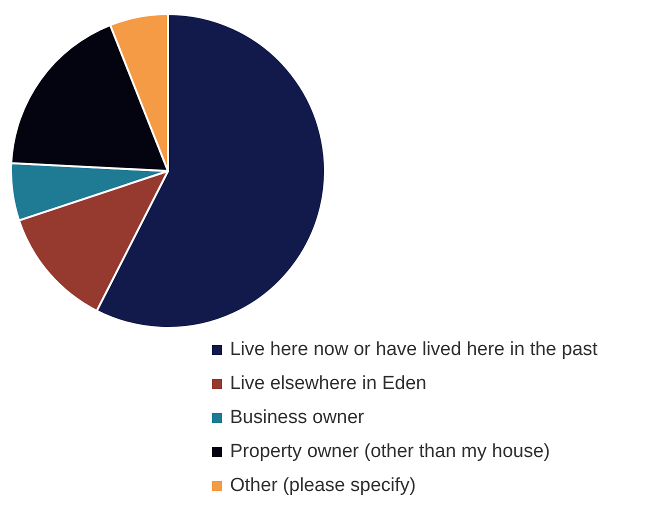  I want to click on legend-label: Business owner, so click(297, 418).